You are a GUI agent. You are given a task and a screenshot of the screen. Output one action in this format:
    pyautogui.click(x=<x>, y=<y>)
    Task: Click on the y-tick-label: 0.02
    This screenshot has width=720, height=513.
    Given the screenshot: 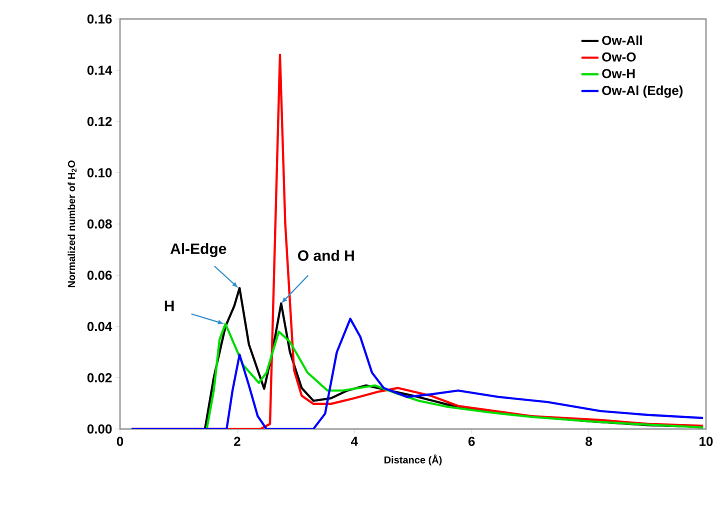 What is the action you would take?
    pyautogui.click(x=99, y=377)
    